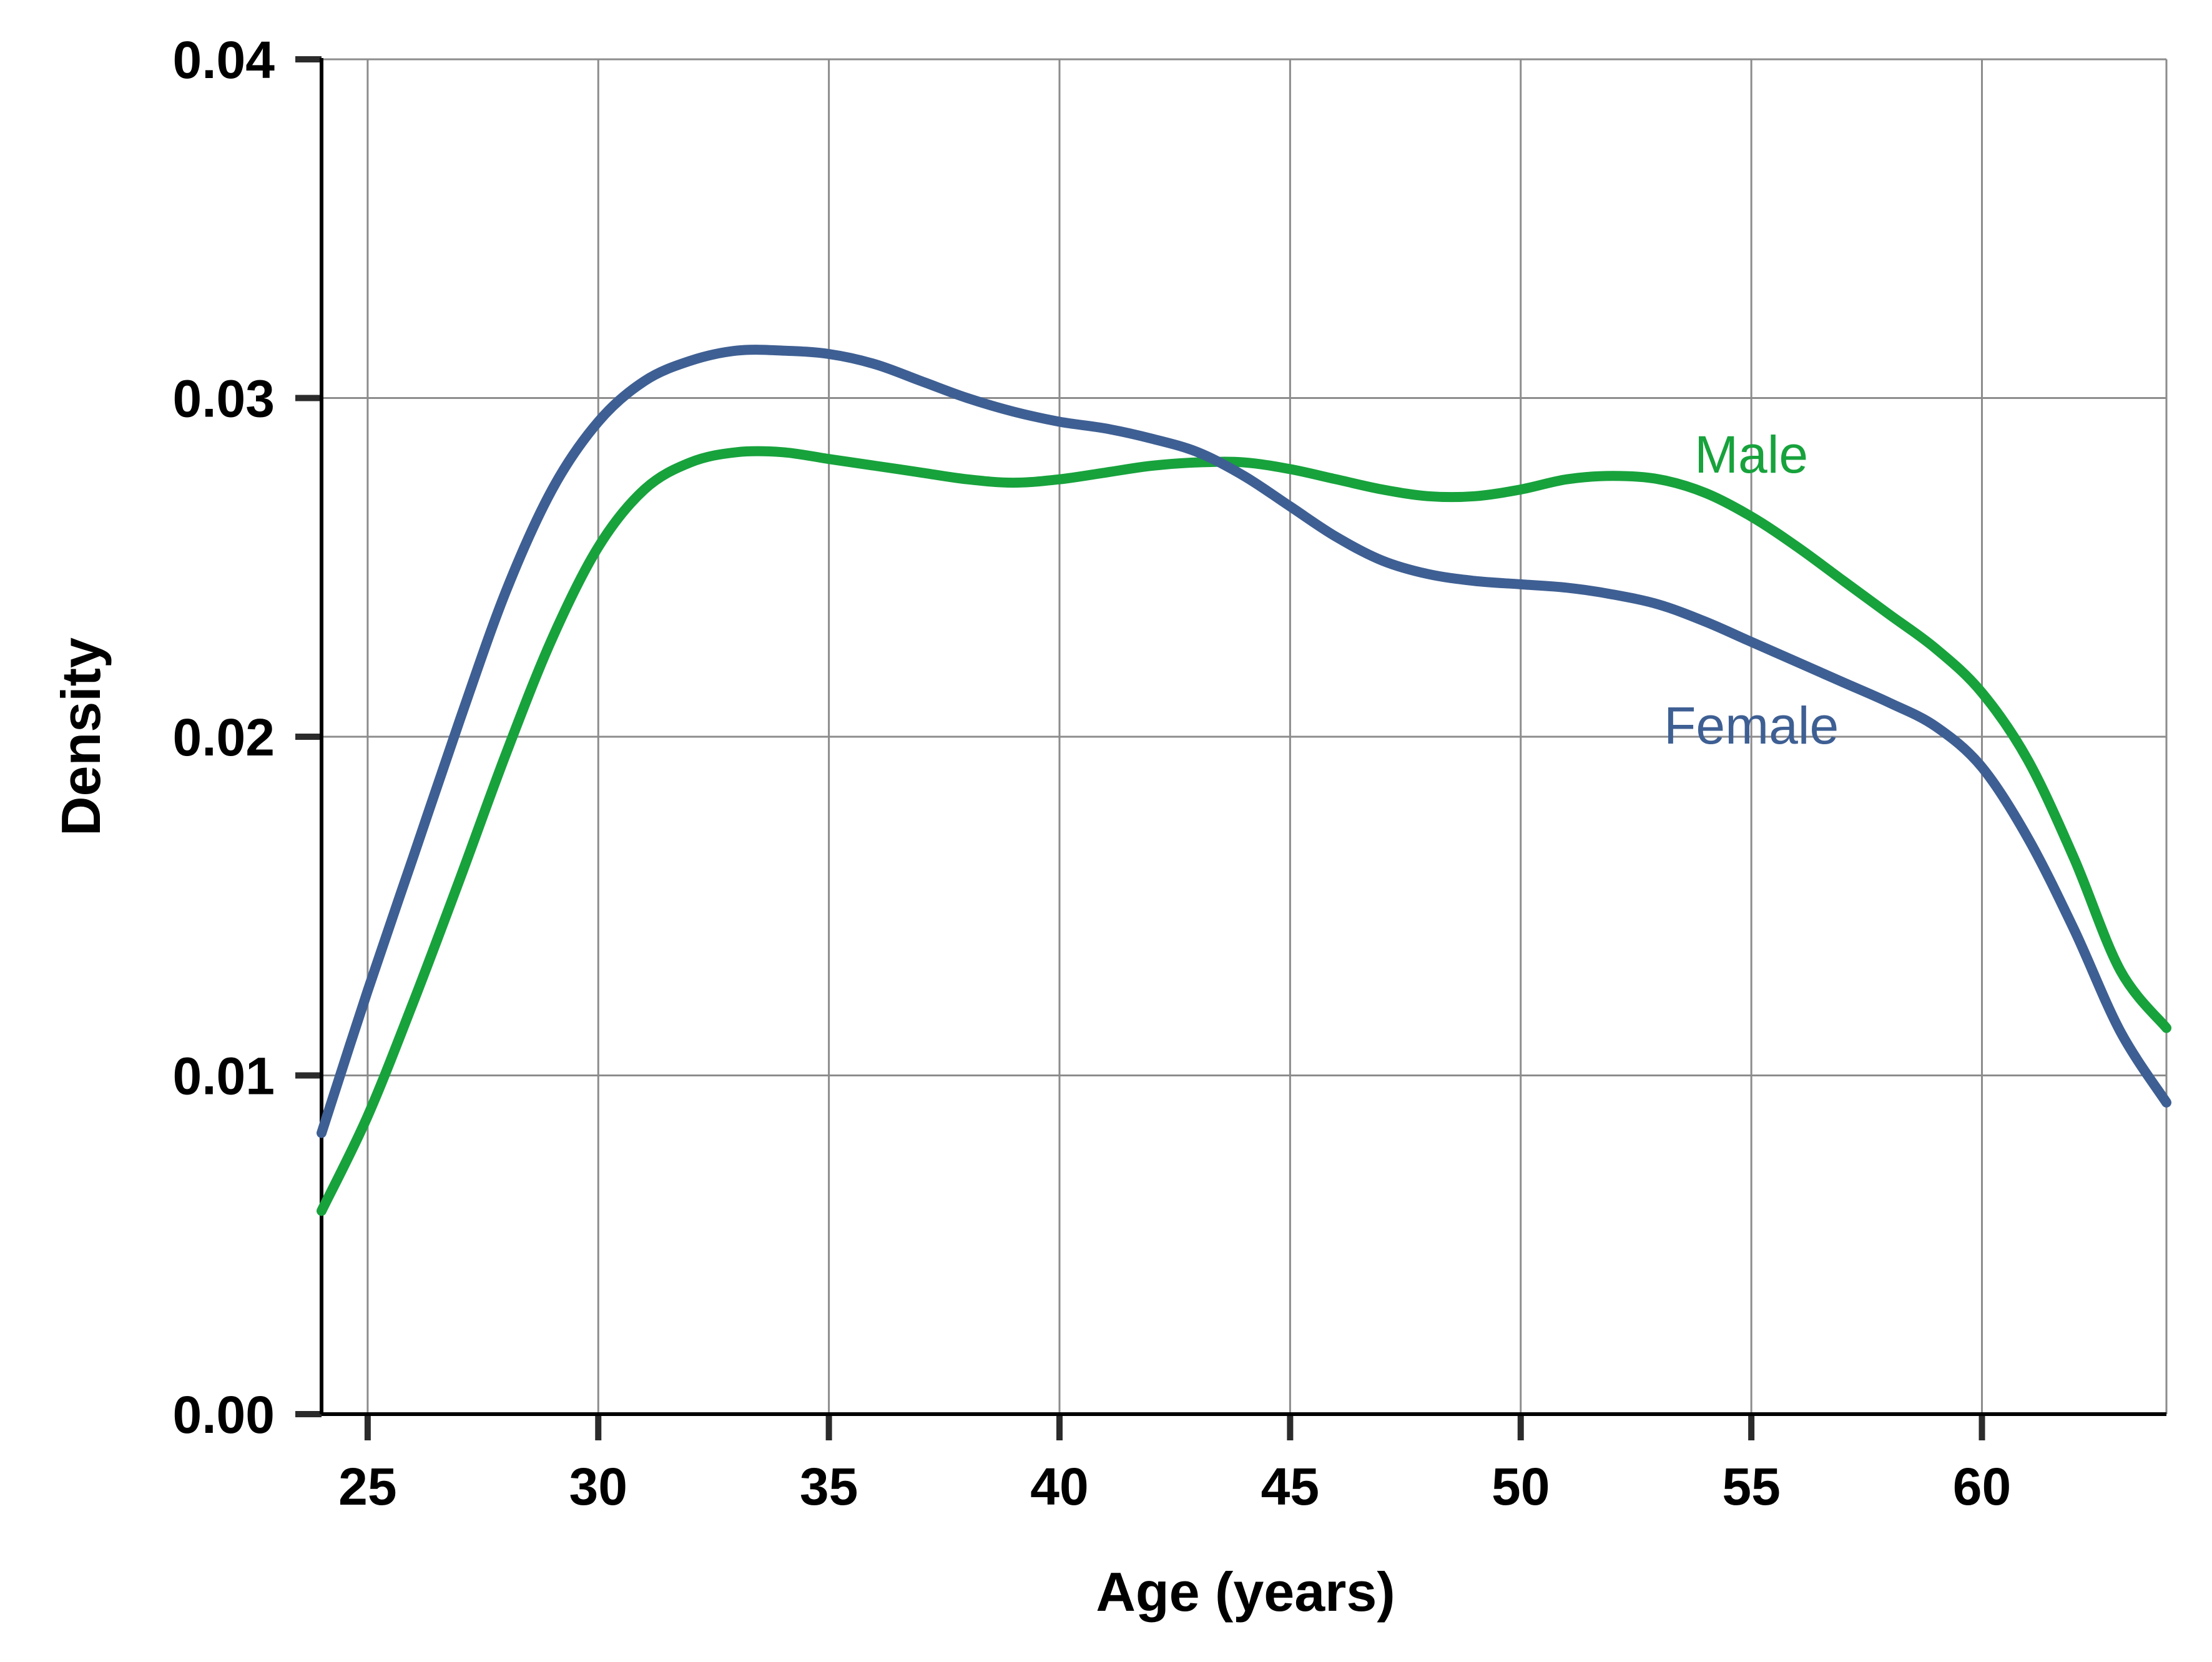 The image size is (2212, 1662). Describe the element at coordinates (367, 1487) in the screenshot. I see `x-tick-label: 25` at that location.